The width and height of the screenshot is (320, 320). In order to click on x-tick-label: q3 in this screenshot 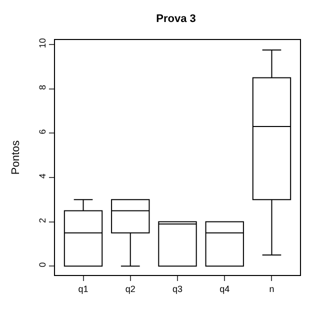, I will do `click(177, 289)`.